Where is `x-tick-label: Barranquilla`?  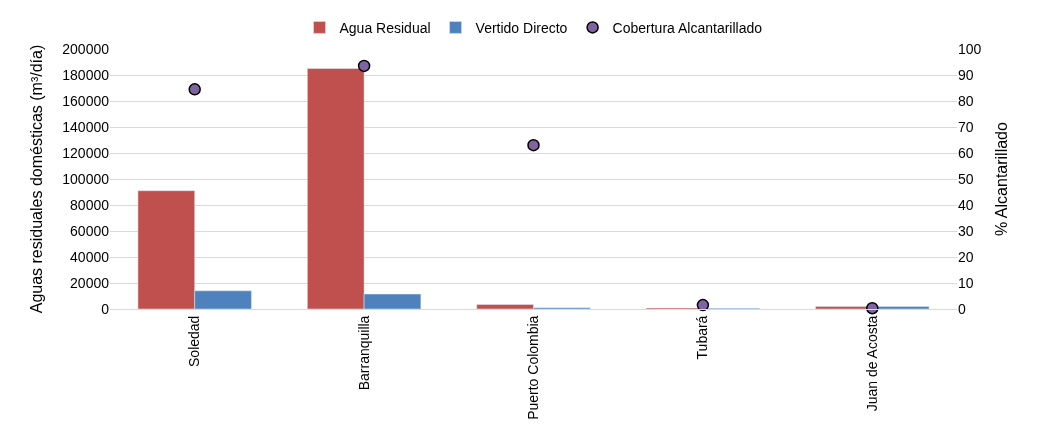
x-tick-label: Barranquilla is located at coordinates (363, 353).